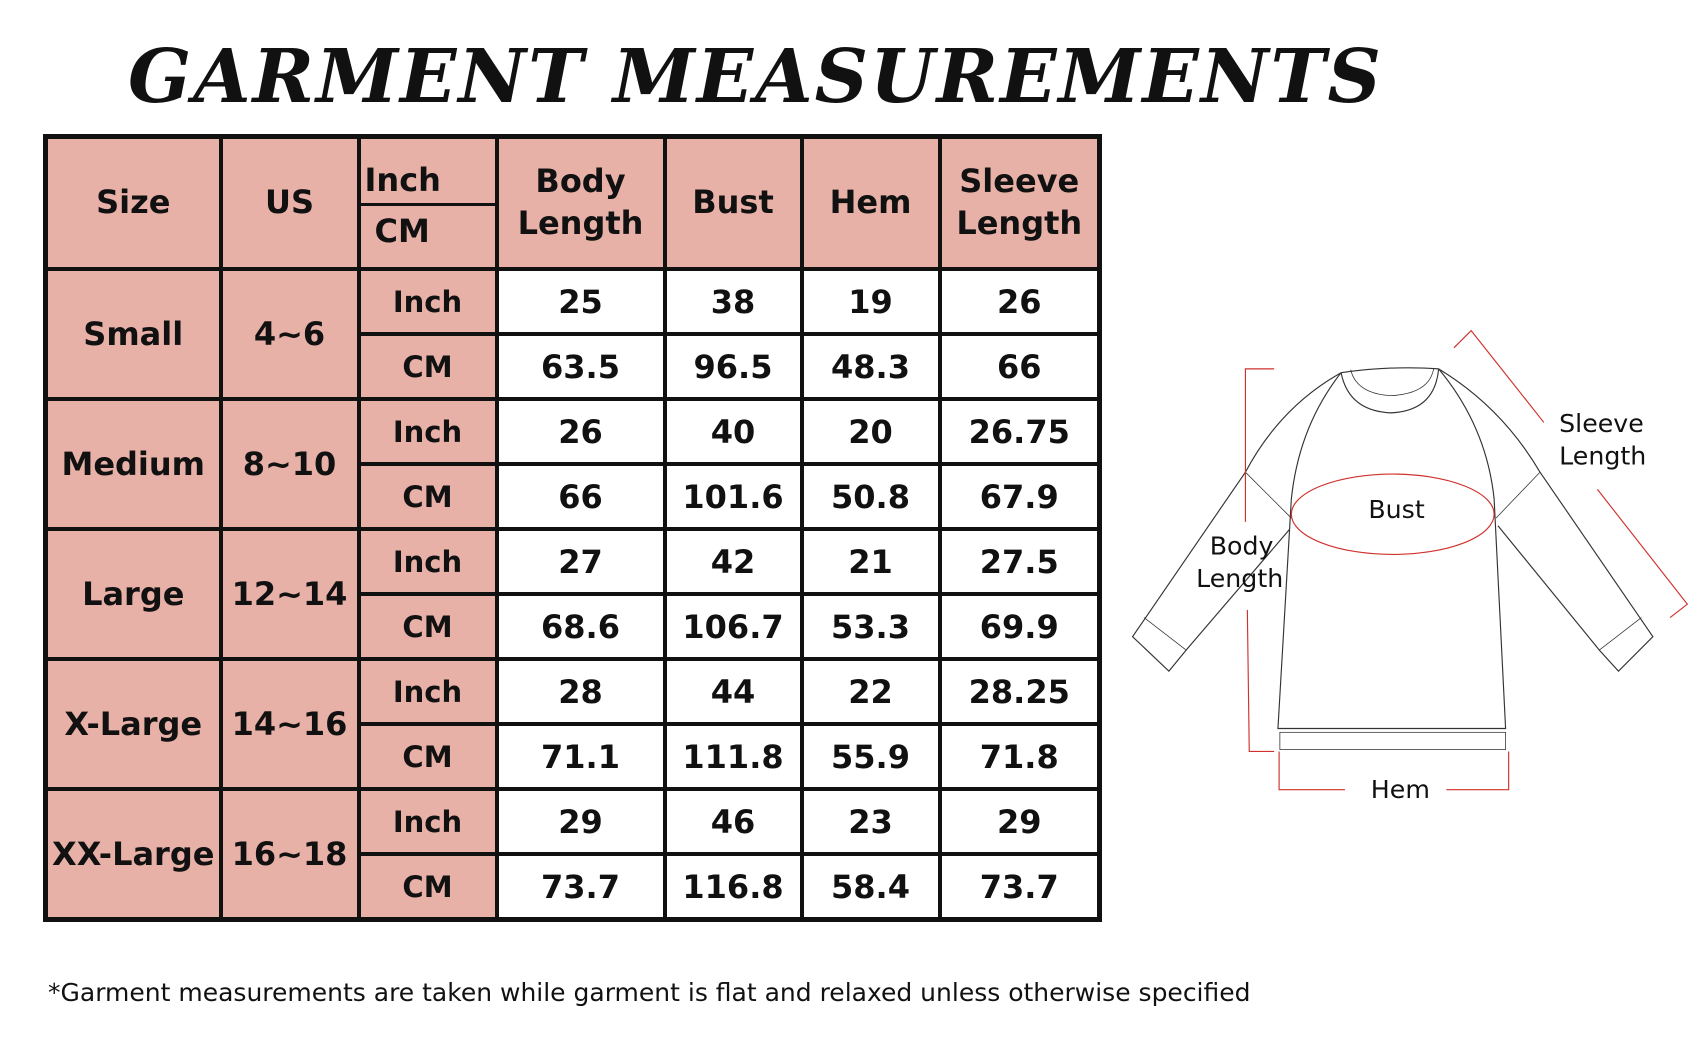 The height and width of the screenshot is (1050, 1700). What do you see at coordinates (733, 301) in the screenshot?
I see `value-cell: 38` at bounding box center [733, 301].